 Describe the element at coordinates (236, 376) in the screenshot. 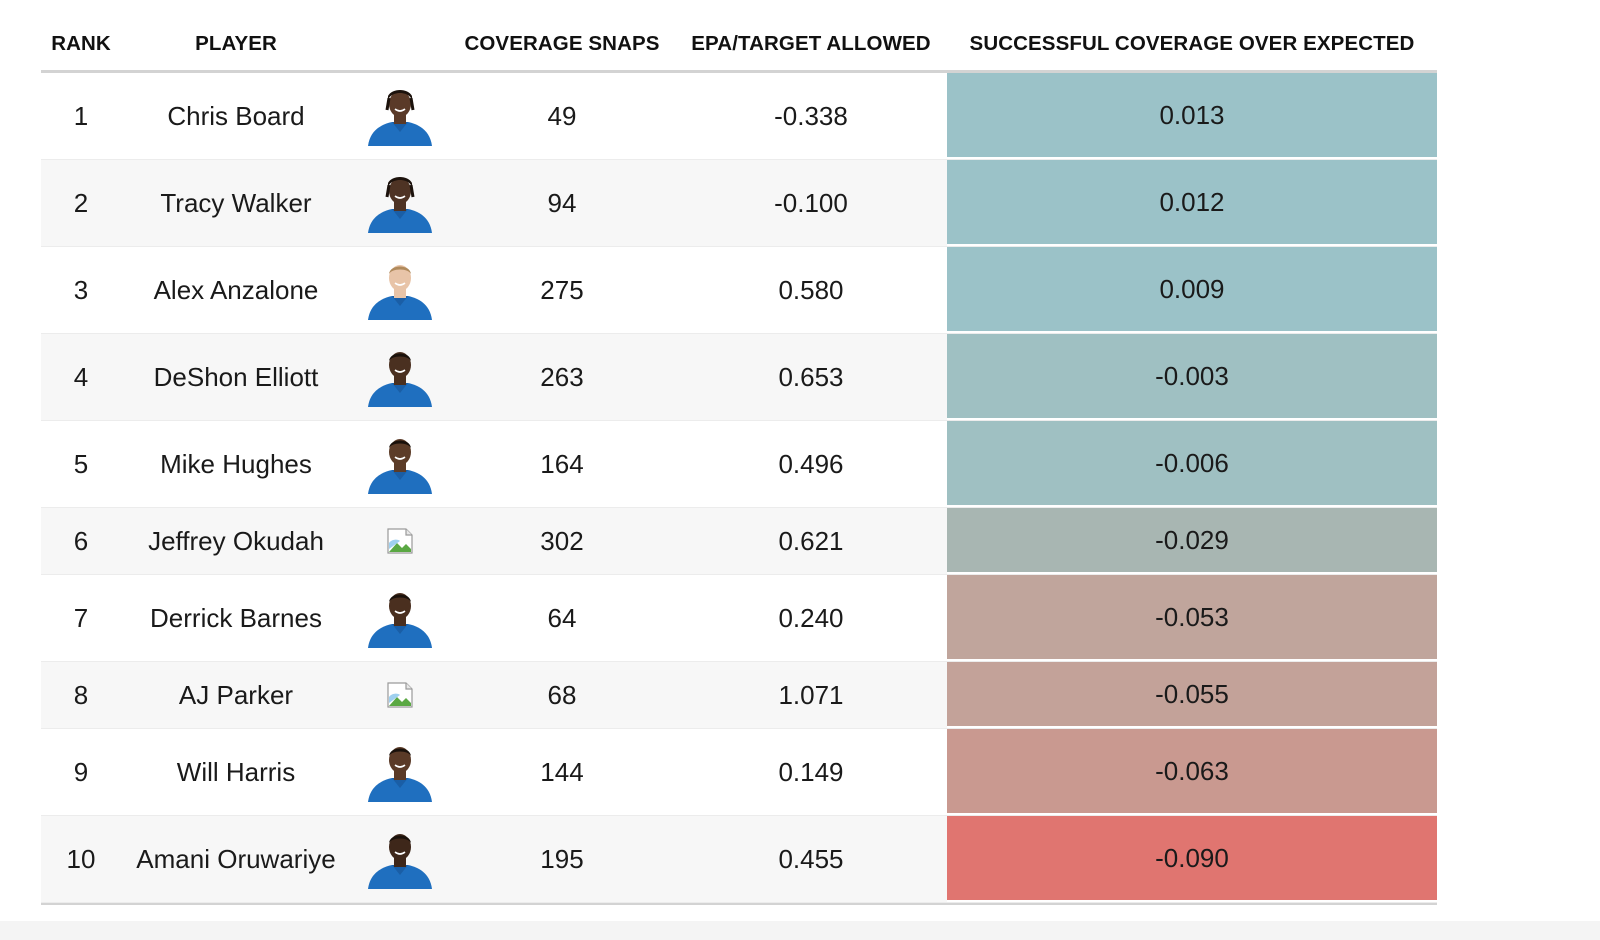

I see `player-name-cell: DeShon Elliott` at that location.